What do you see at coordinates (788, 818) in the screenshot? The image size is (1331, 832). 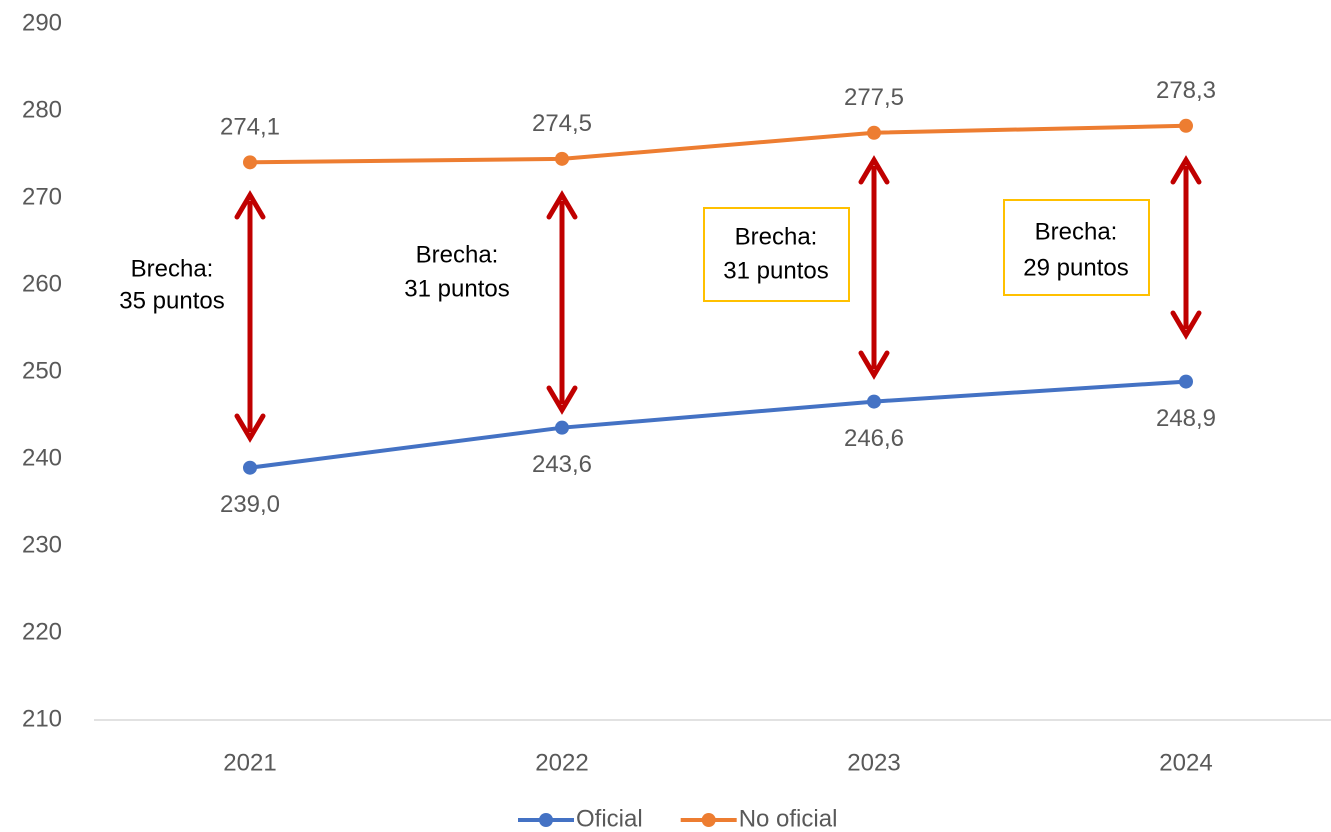 I see `legend-label: No oficial` at bounding box center [788, 818].